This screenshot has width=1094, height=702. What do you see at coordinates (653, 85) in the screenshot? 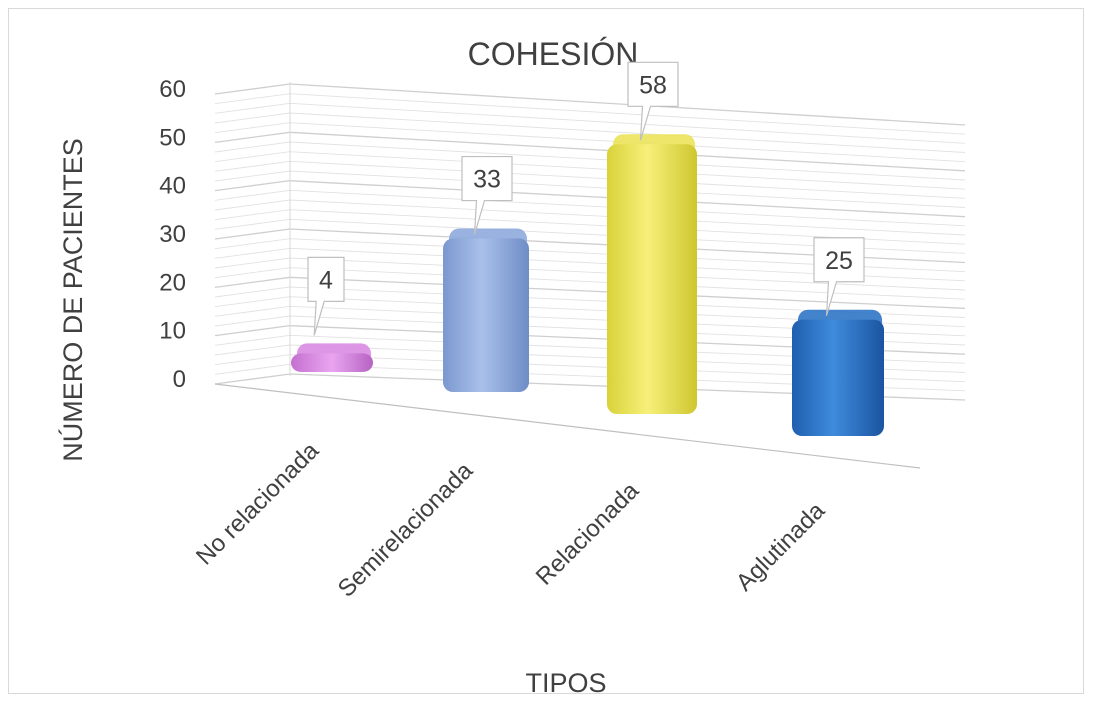
I see `svg-text: 58` at bounding box center [653, 85].